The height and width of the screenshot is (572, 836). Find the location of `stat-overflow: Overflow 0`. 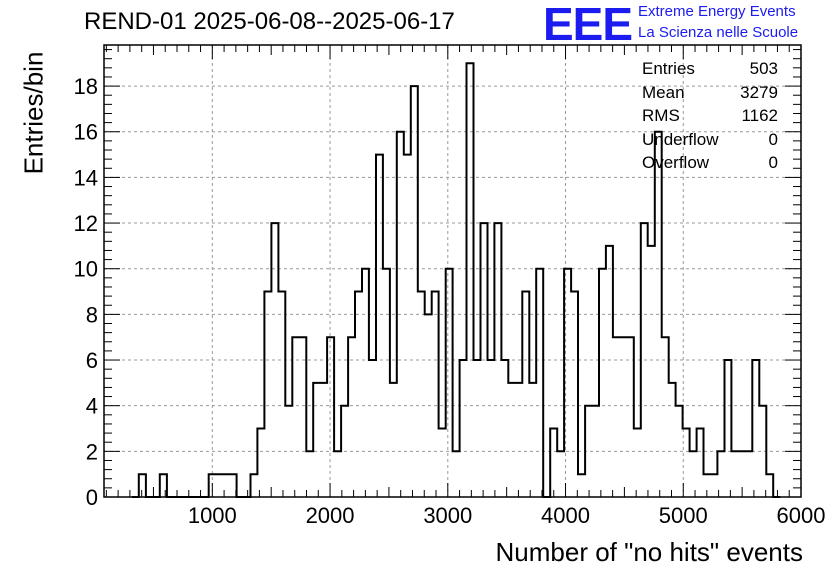

stat-overflow: Overflow 0 is located at coordinates (710, 163).